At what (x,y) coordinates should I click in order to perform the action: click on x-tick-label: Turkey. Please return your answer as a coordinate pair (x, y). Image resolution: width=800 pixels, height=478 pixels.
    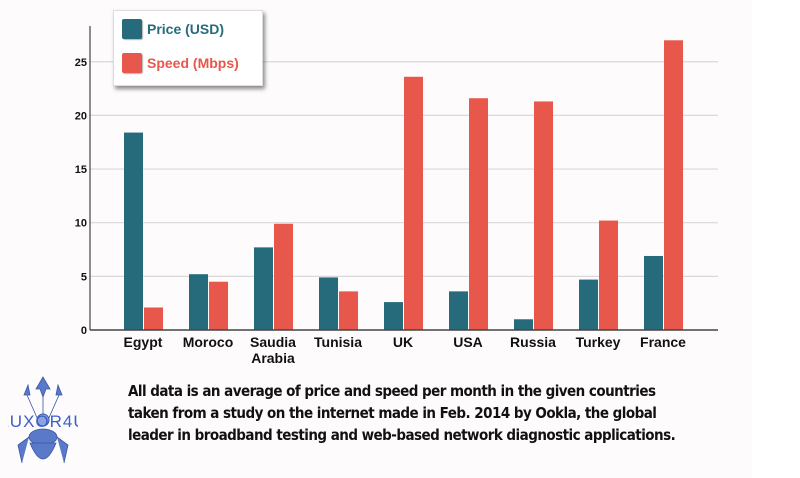
    Looking at the image, I should click on (598, 342).